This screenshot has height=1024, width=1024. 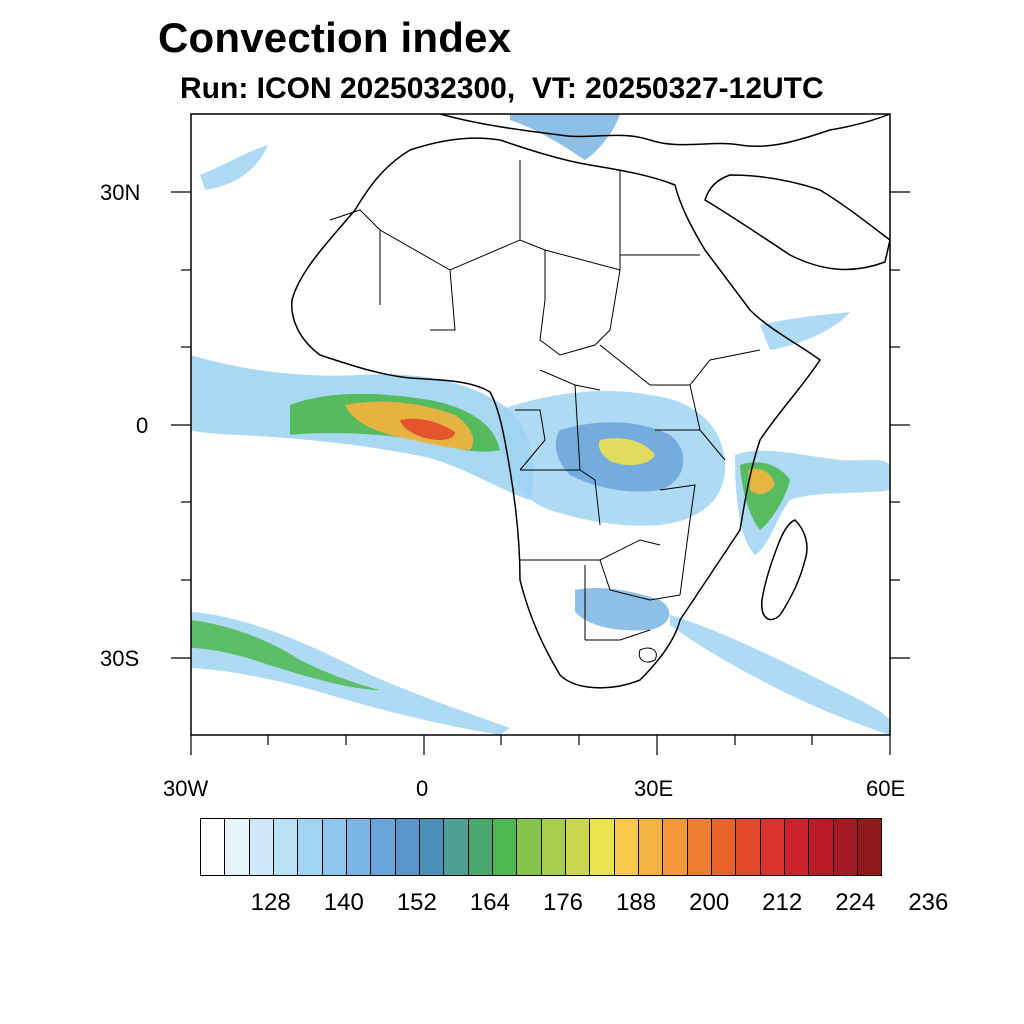 What do you see at coordinates (886, 788) in the screenshot?
I see `x-tick-label-60e: 60E` at bounding box center [886, 788].